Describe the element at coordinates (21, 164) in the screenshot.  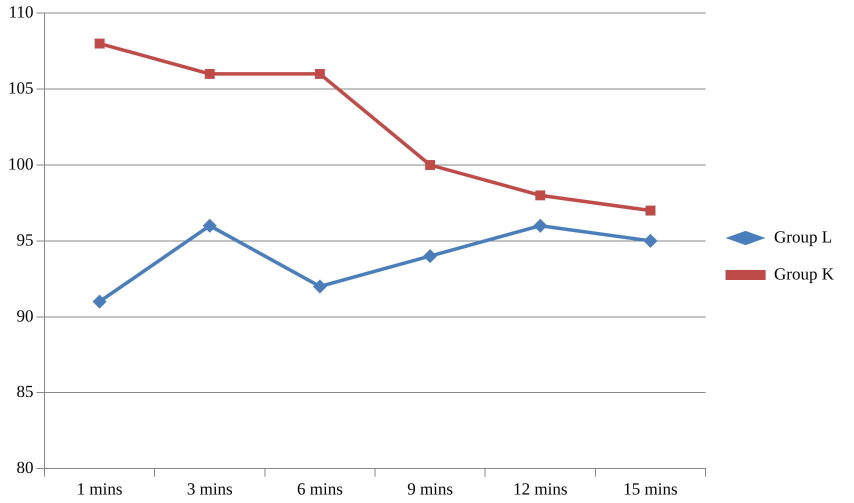
I see `y-tick-label: 100` at that location.